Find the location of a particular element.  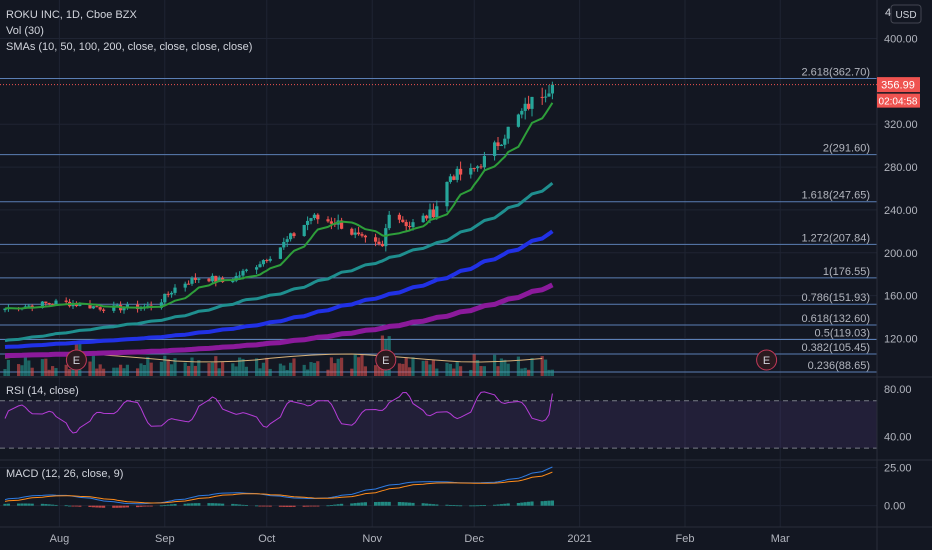

time-tick-label: Oct is located at coordinates (266, 539).